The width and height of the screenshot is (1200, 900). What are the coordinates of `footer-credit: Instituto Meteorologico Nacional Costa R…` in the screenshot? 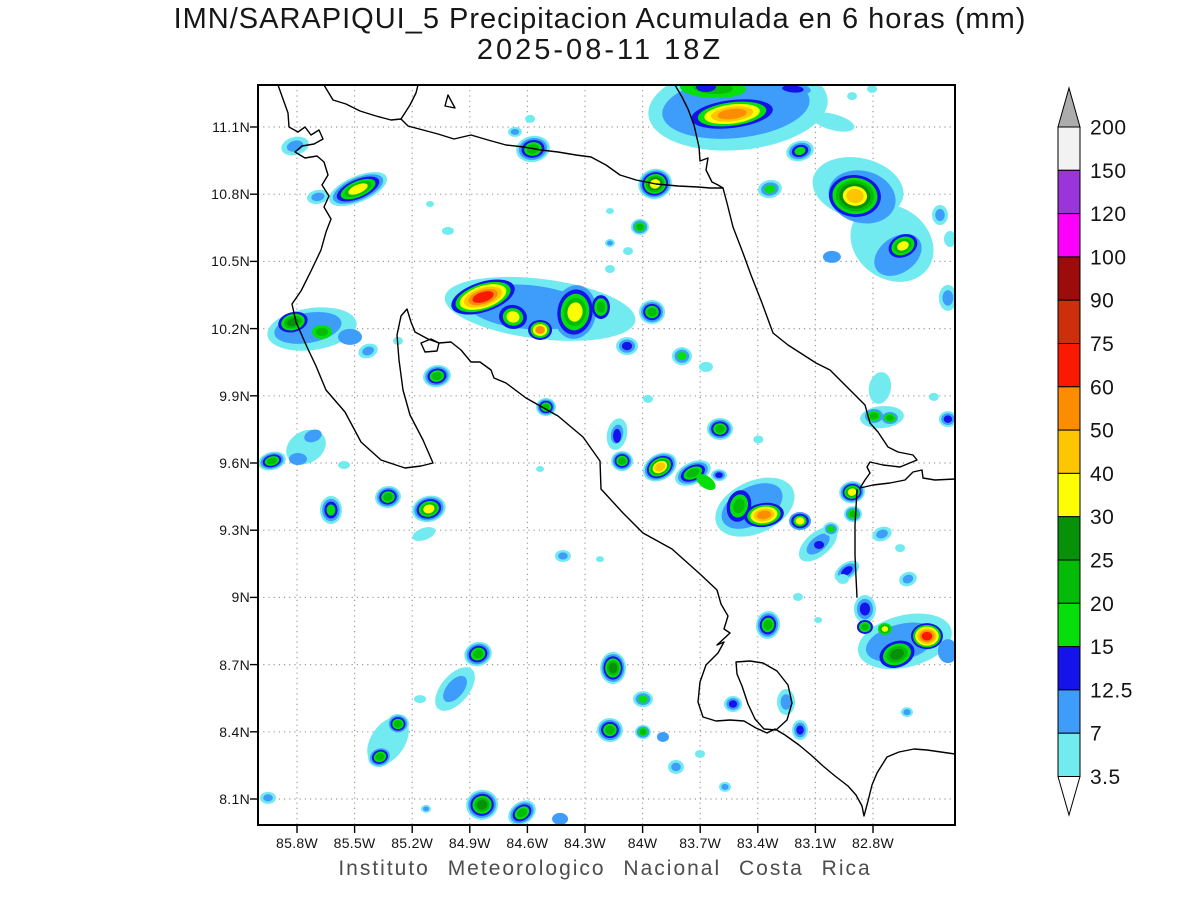 It's located at (605, 868).